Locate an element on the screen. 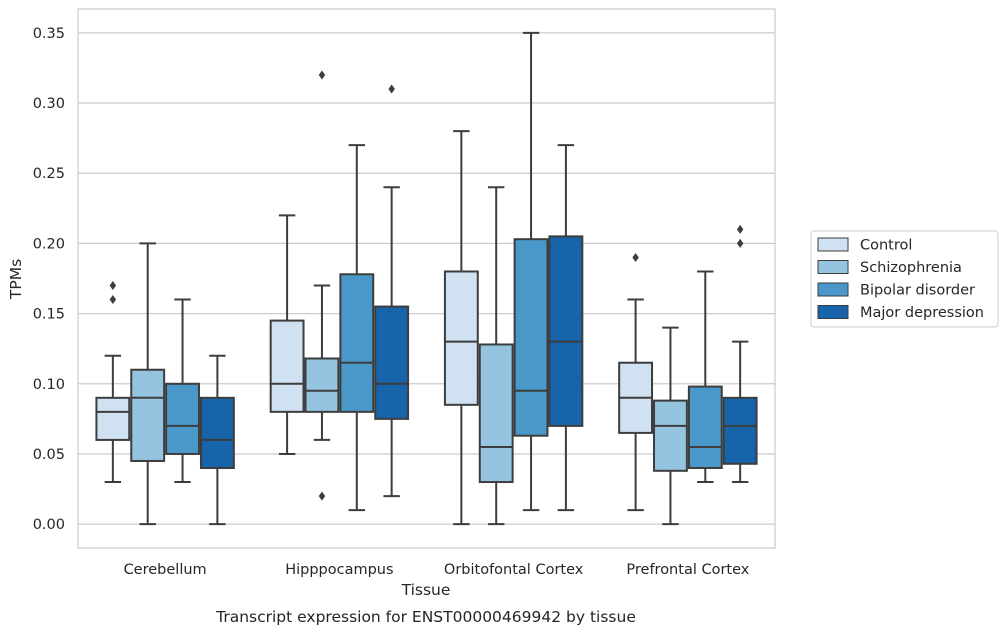 The height and width of the screenshot is (634, 1007). legend-frame is located at coordinates (904, 279).